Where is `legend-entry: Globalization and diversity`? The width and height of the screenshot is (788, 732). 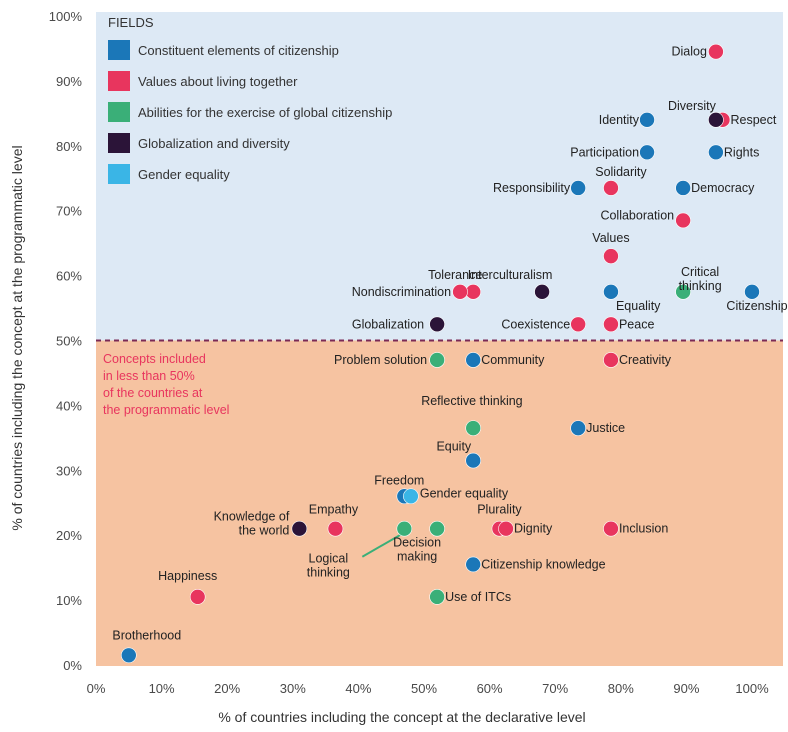 legend-entry: Globalization and diversity is located at coordinates (214, 143).